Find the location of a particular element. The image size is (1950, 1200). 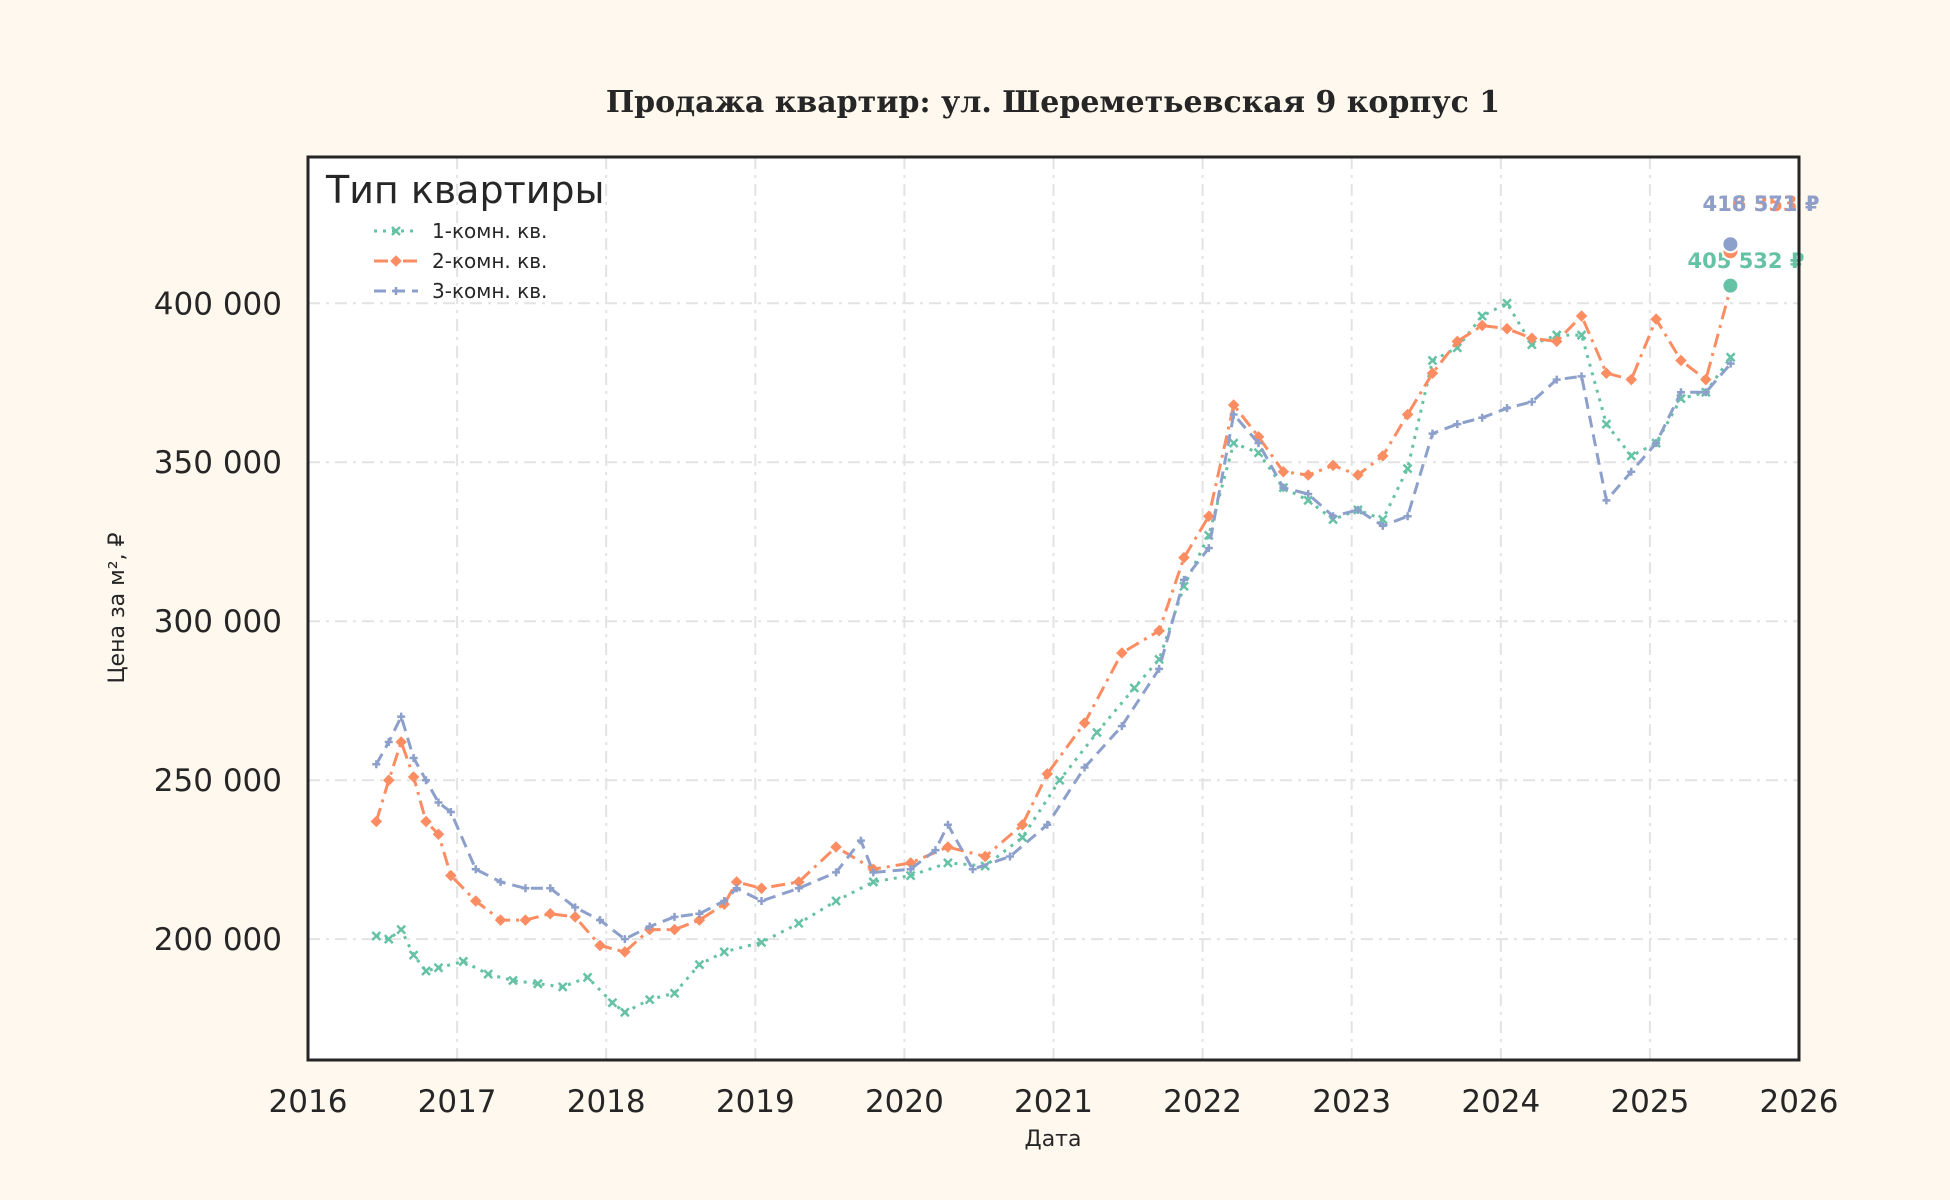

legend-items: 1-комн. кв. 2-комн. кв. 3-комн. кв. is located at coordinates (460, 261).